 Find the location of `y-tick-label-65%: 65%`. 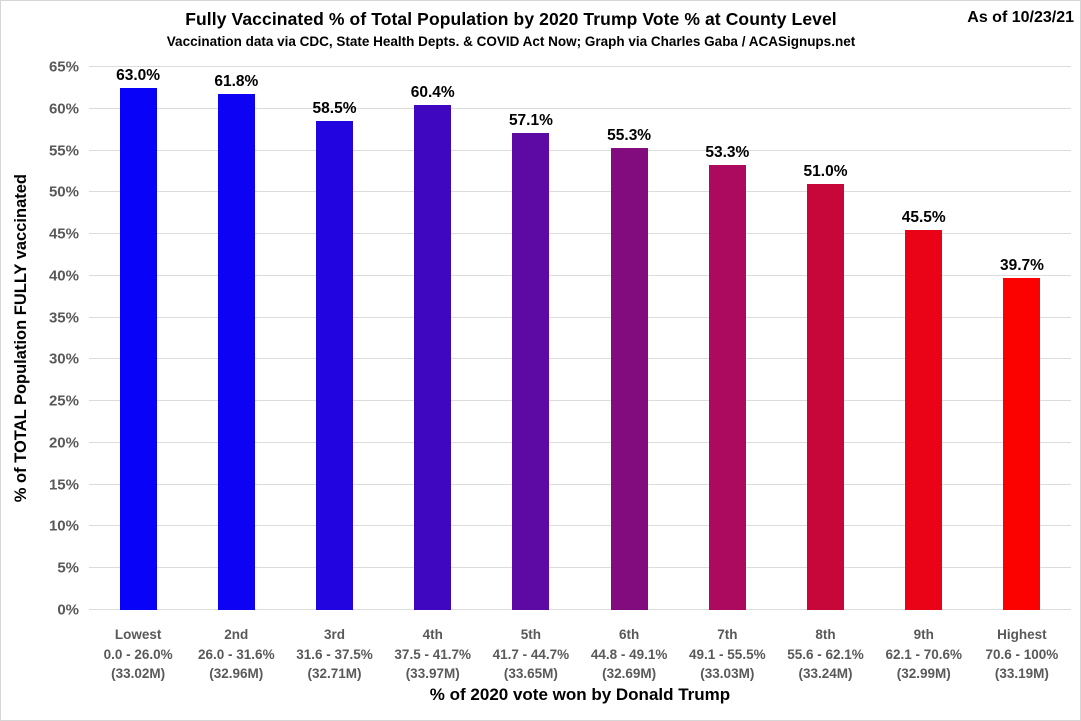

y-tick-label-65%: 65% is located at coordinates (63, 67).